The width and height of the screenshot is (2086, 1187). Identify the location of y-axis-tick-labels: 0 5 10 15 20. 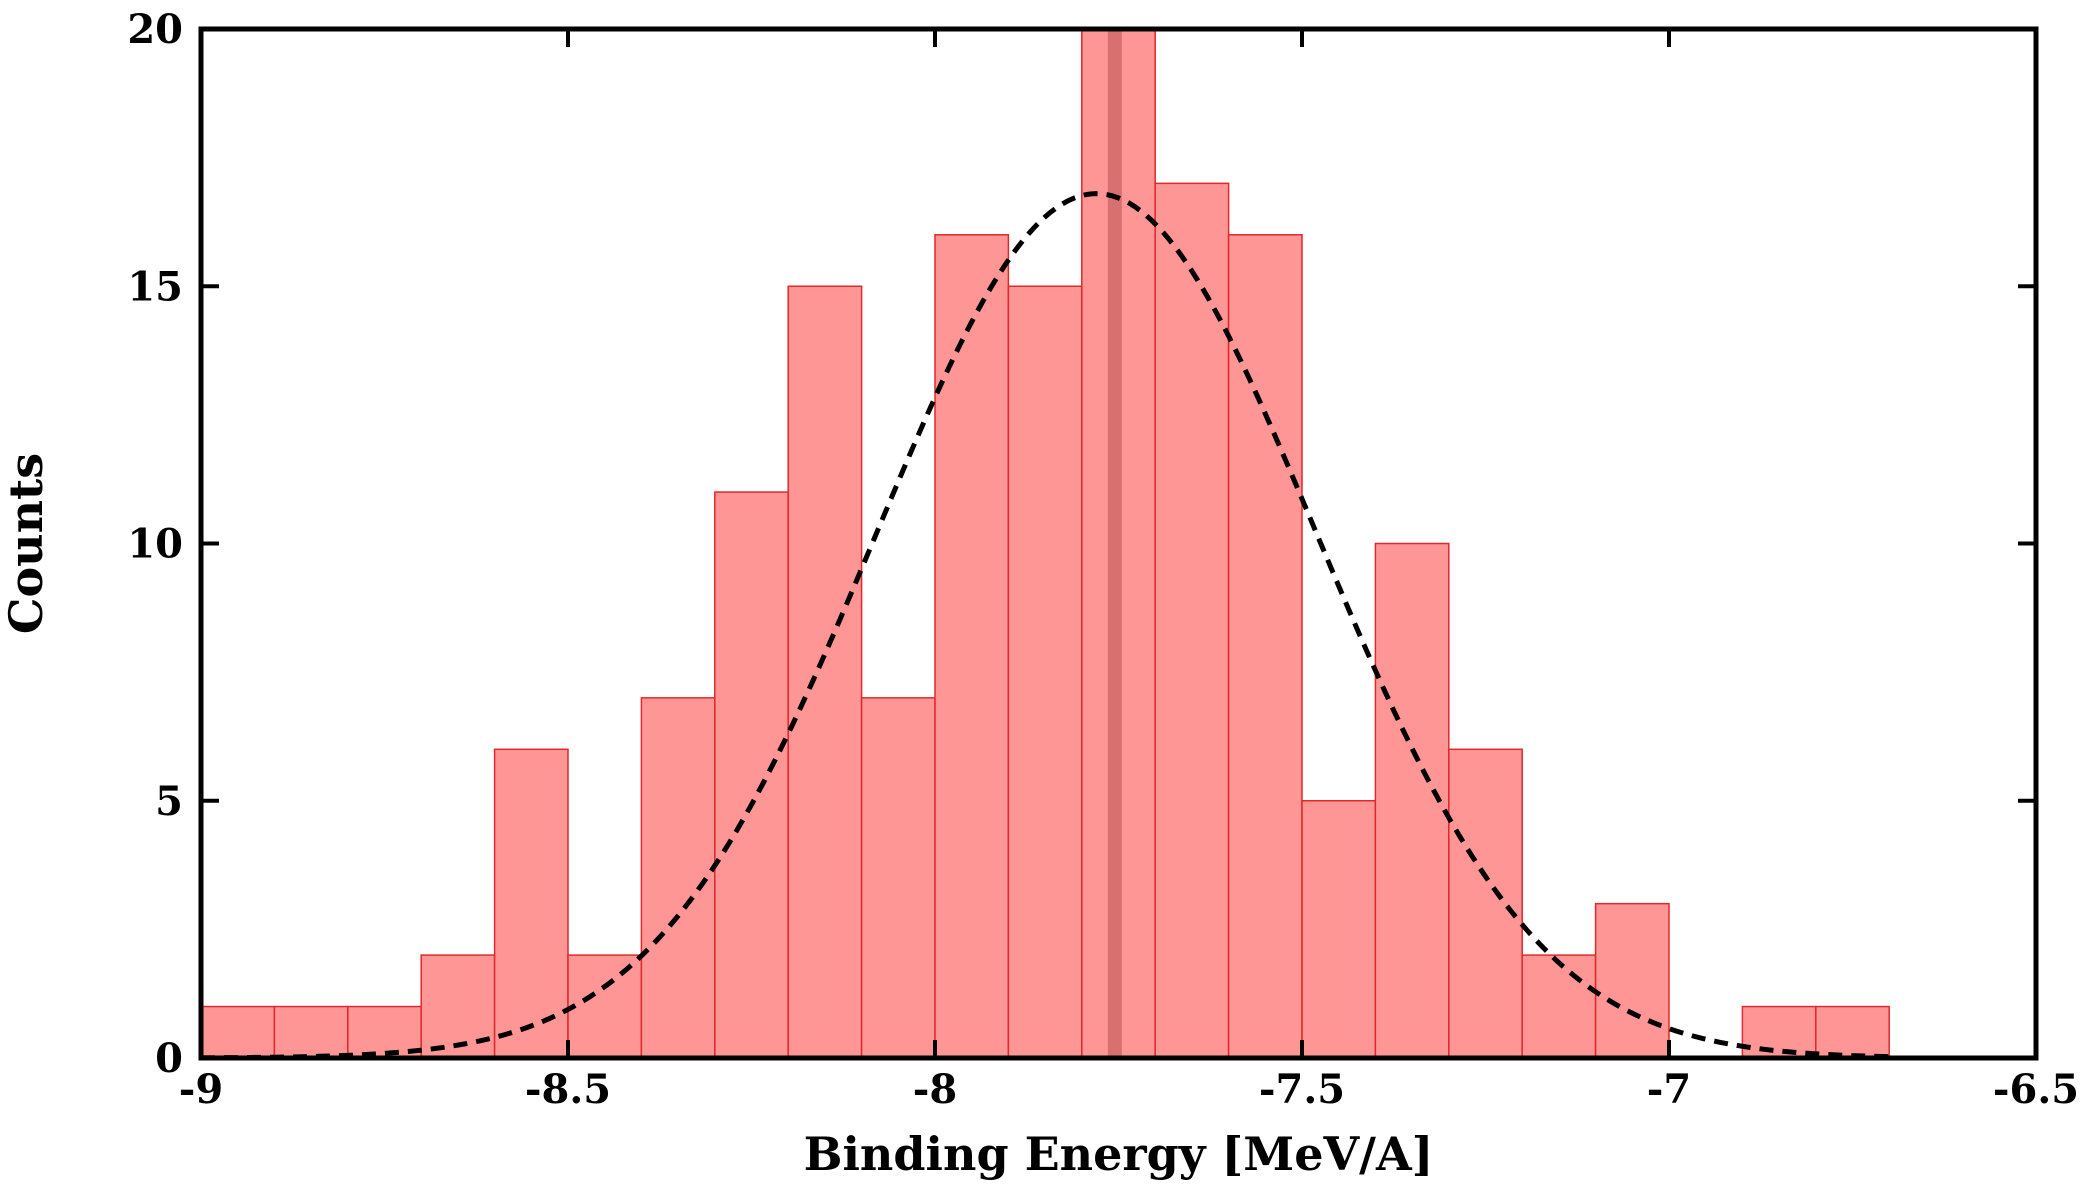
(155, 544).